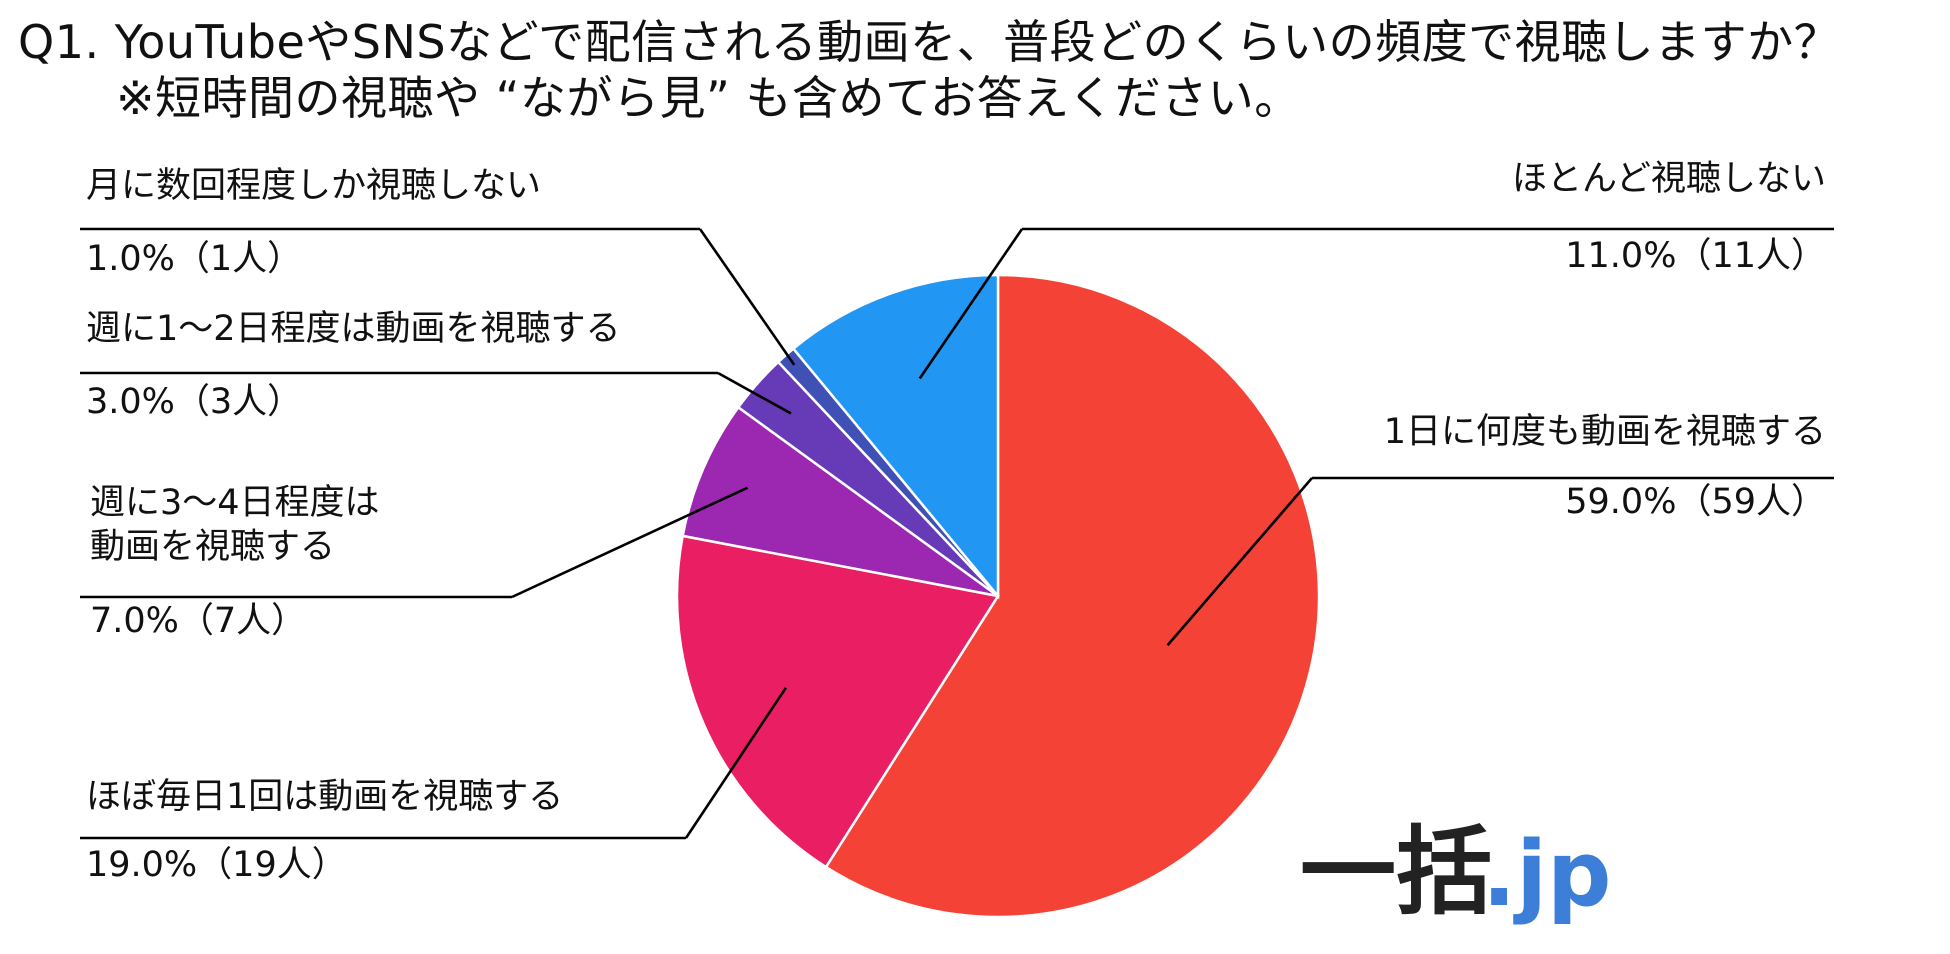  Describe the element at coordinates (212, 547) in the screenshot. I see `slice-category-label: 動画を視聴する` at that location.